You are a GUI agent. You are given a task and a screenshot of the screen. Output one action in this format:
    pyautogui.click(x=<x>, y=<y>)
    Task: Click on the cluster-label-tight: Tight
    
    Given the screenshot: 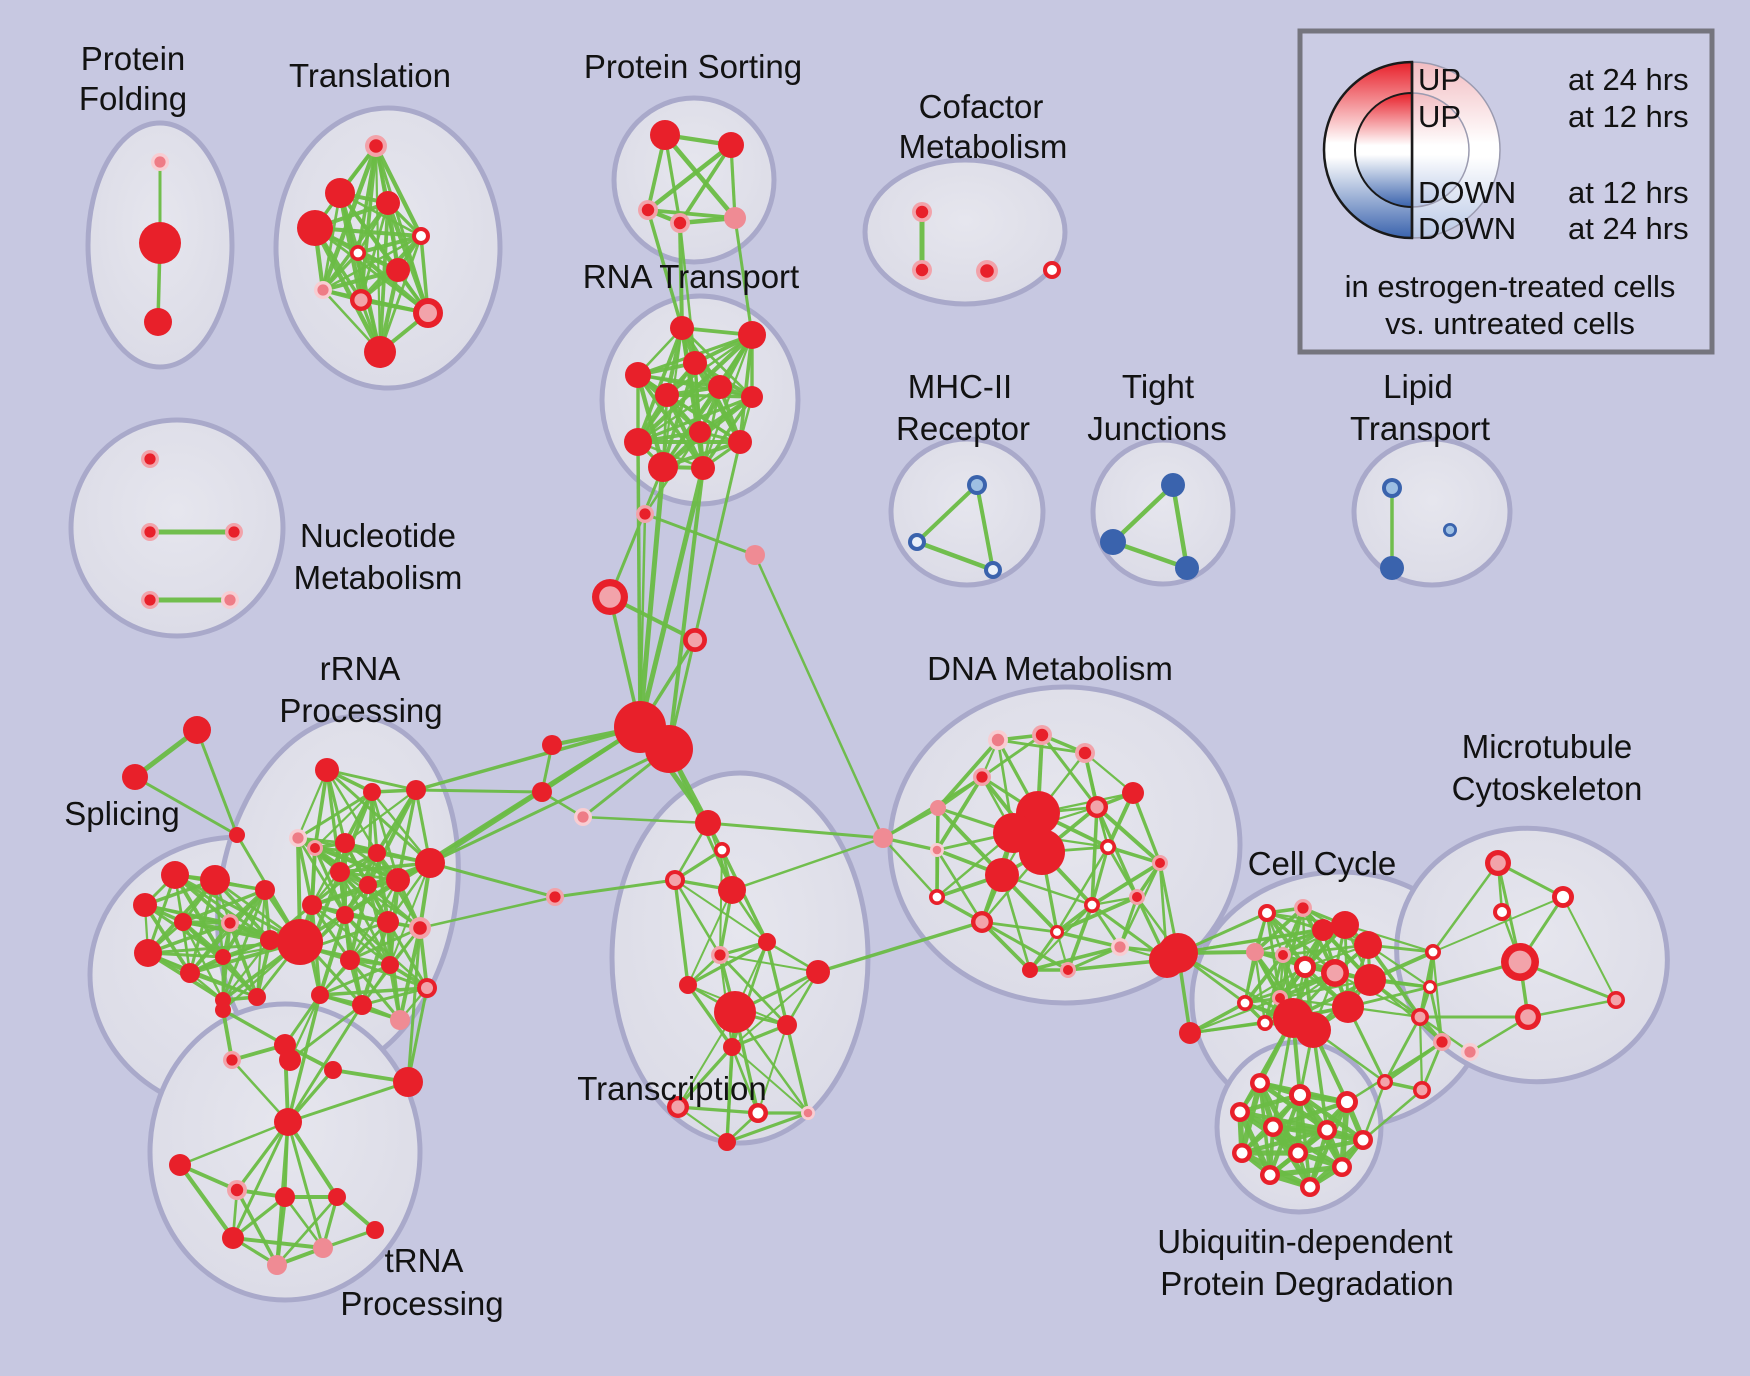 What is the action you would take?
    pyautogui.click(x=1158, y=386)
    